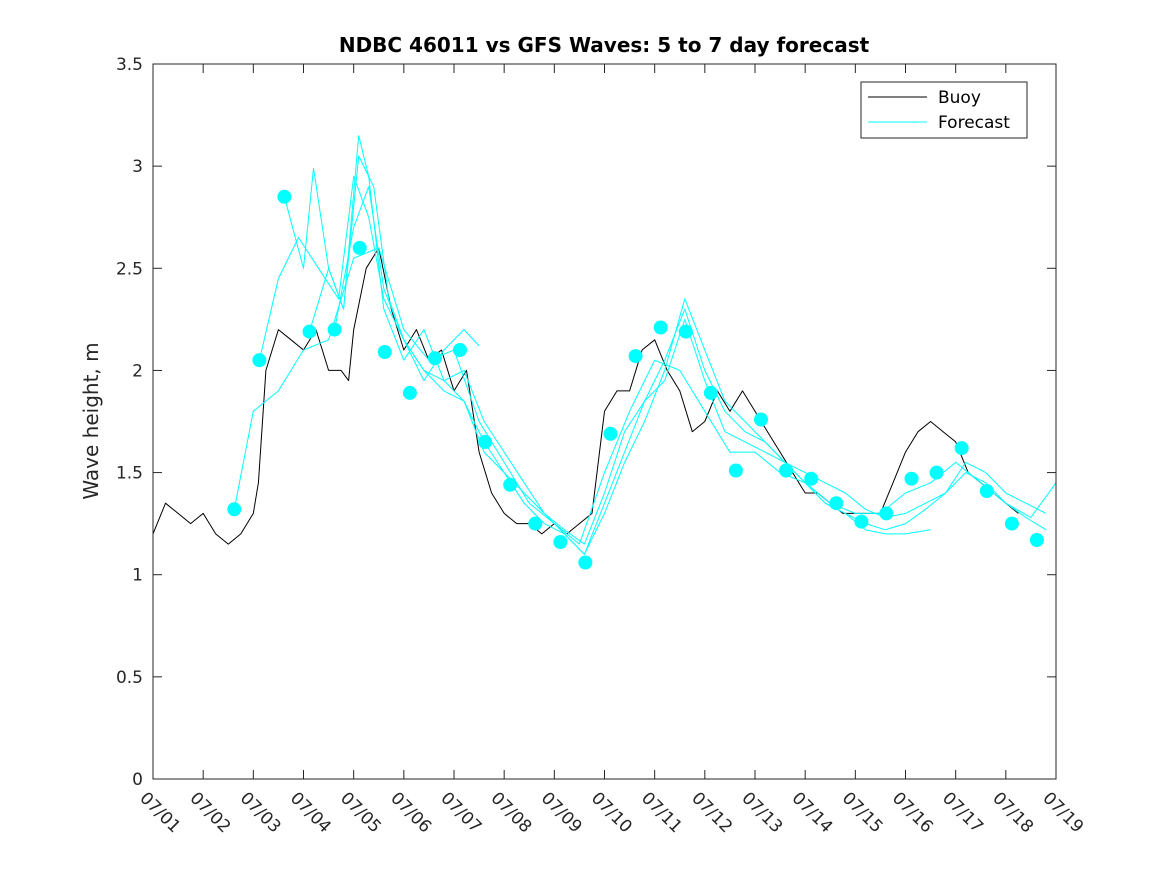 This screenshot has height=875, width=1167. What do you see at coordinates (611, 812) in the screenshot?
I see `x-tick-label: 07/10` at bounding box center [611, 812].